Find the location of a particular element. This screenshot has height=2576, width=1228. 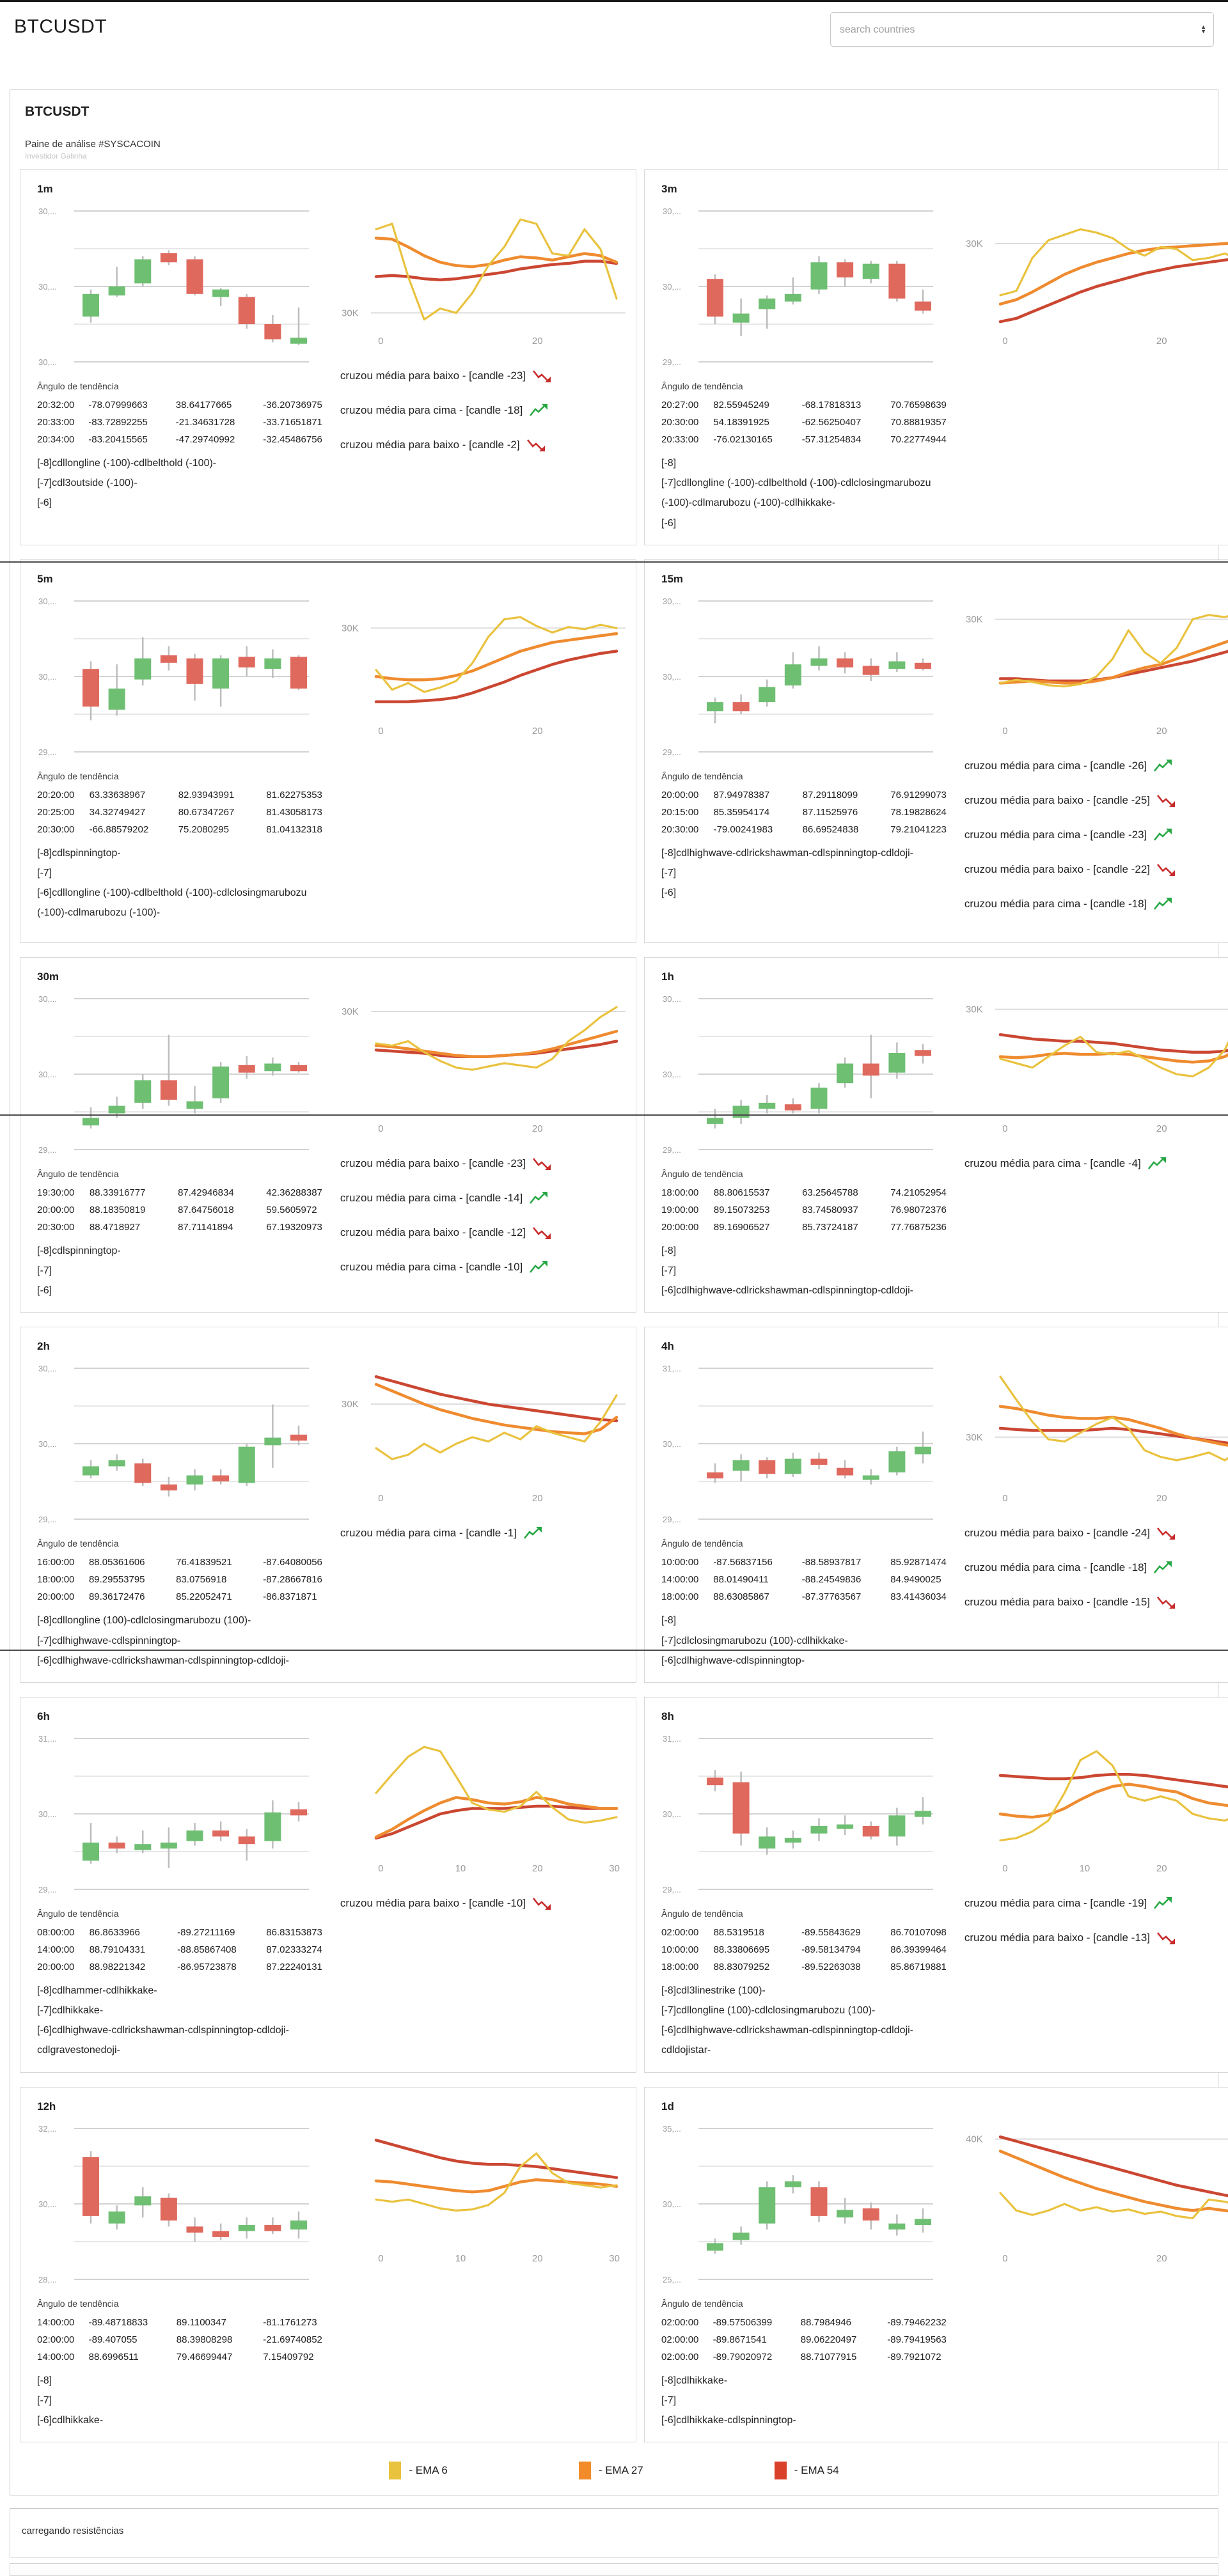

panel-title: 4h is located at coordinates (667, 1346).